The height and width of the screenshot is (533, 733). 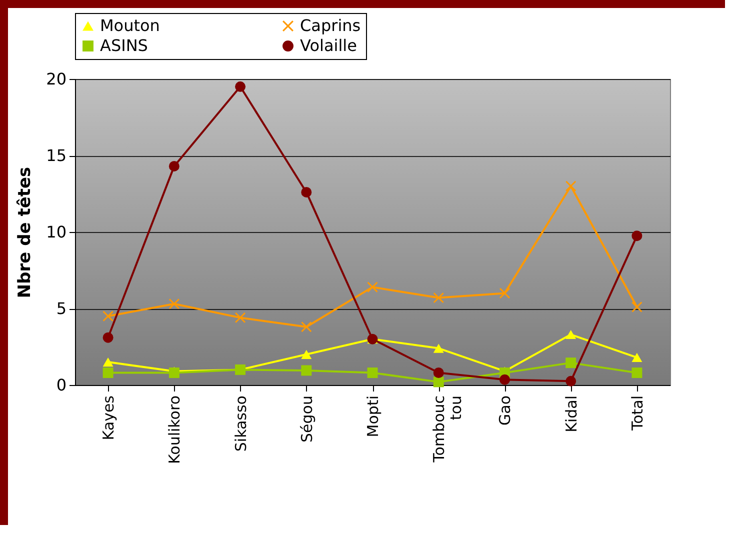 What do you see at coordinates (571, 414) in the screenshot?
I see `x-tick-label: Kidal` at bounding box center [571, 414].